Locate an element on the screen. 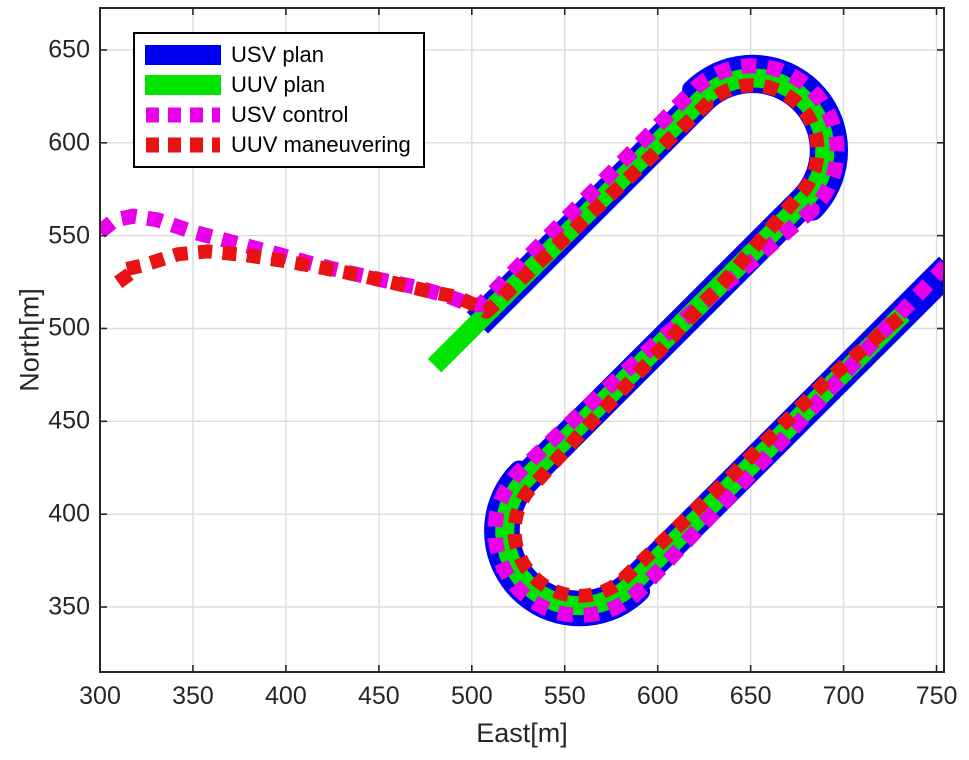 Image resolution: width=969 pixels, height=760 pixels. legend-item-label: UUV plan is located at coordinates (278, 84).